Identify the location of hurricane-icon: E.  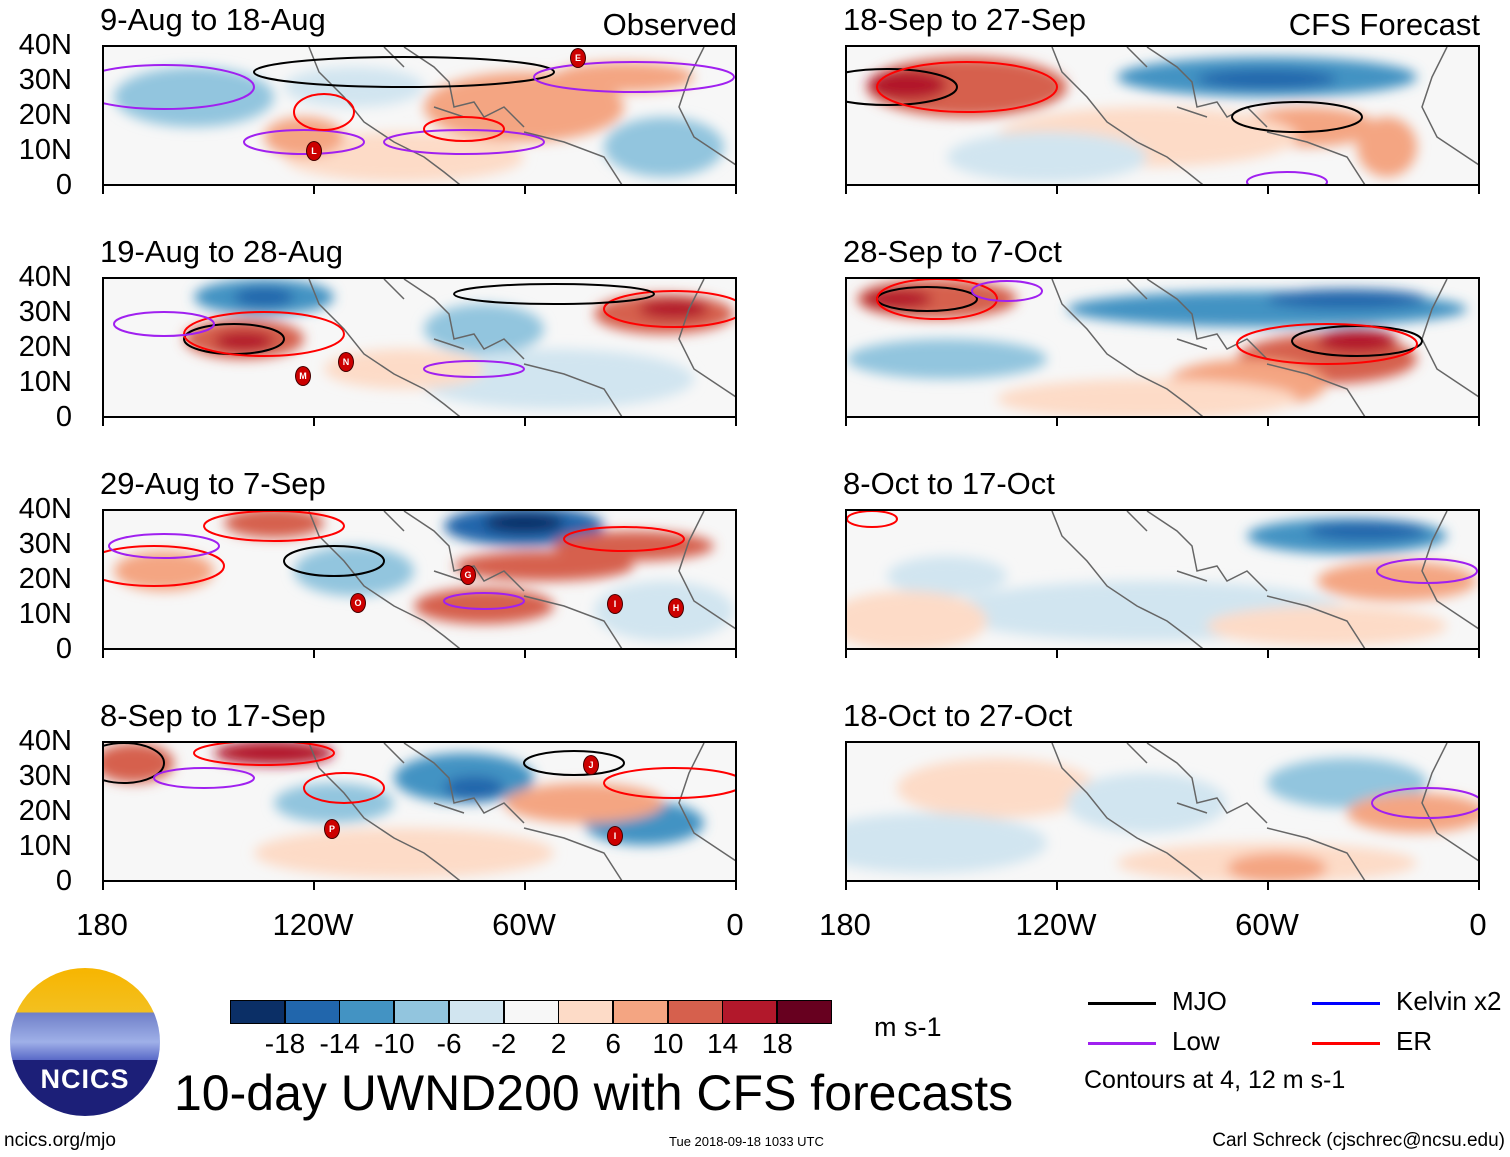
(578, 58).